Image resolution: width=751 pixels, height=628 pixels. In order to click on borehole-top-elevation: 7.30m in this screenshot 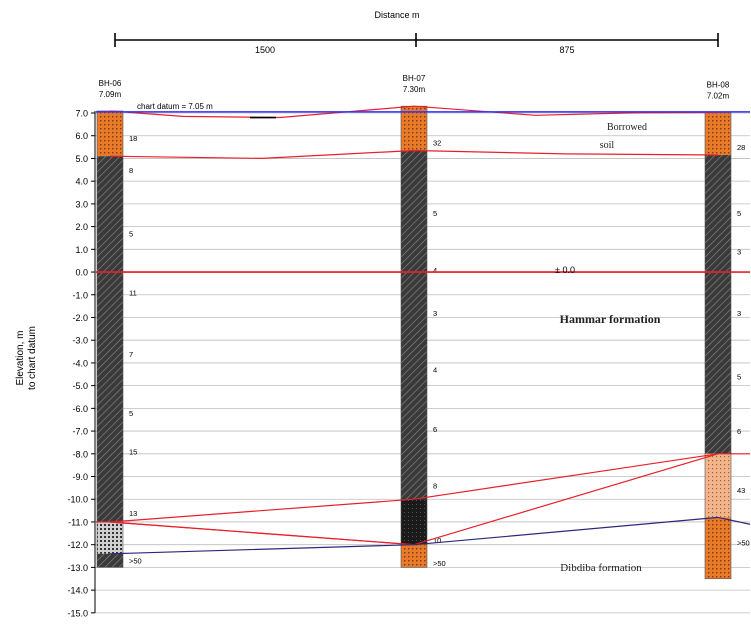, I will do `click(414, 89)`.